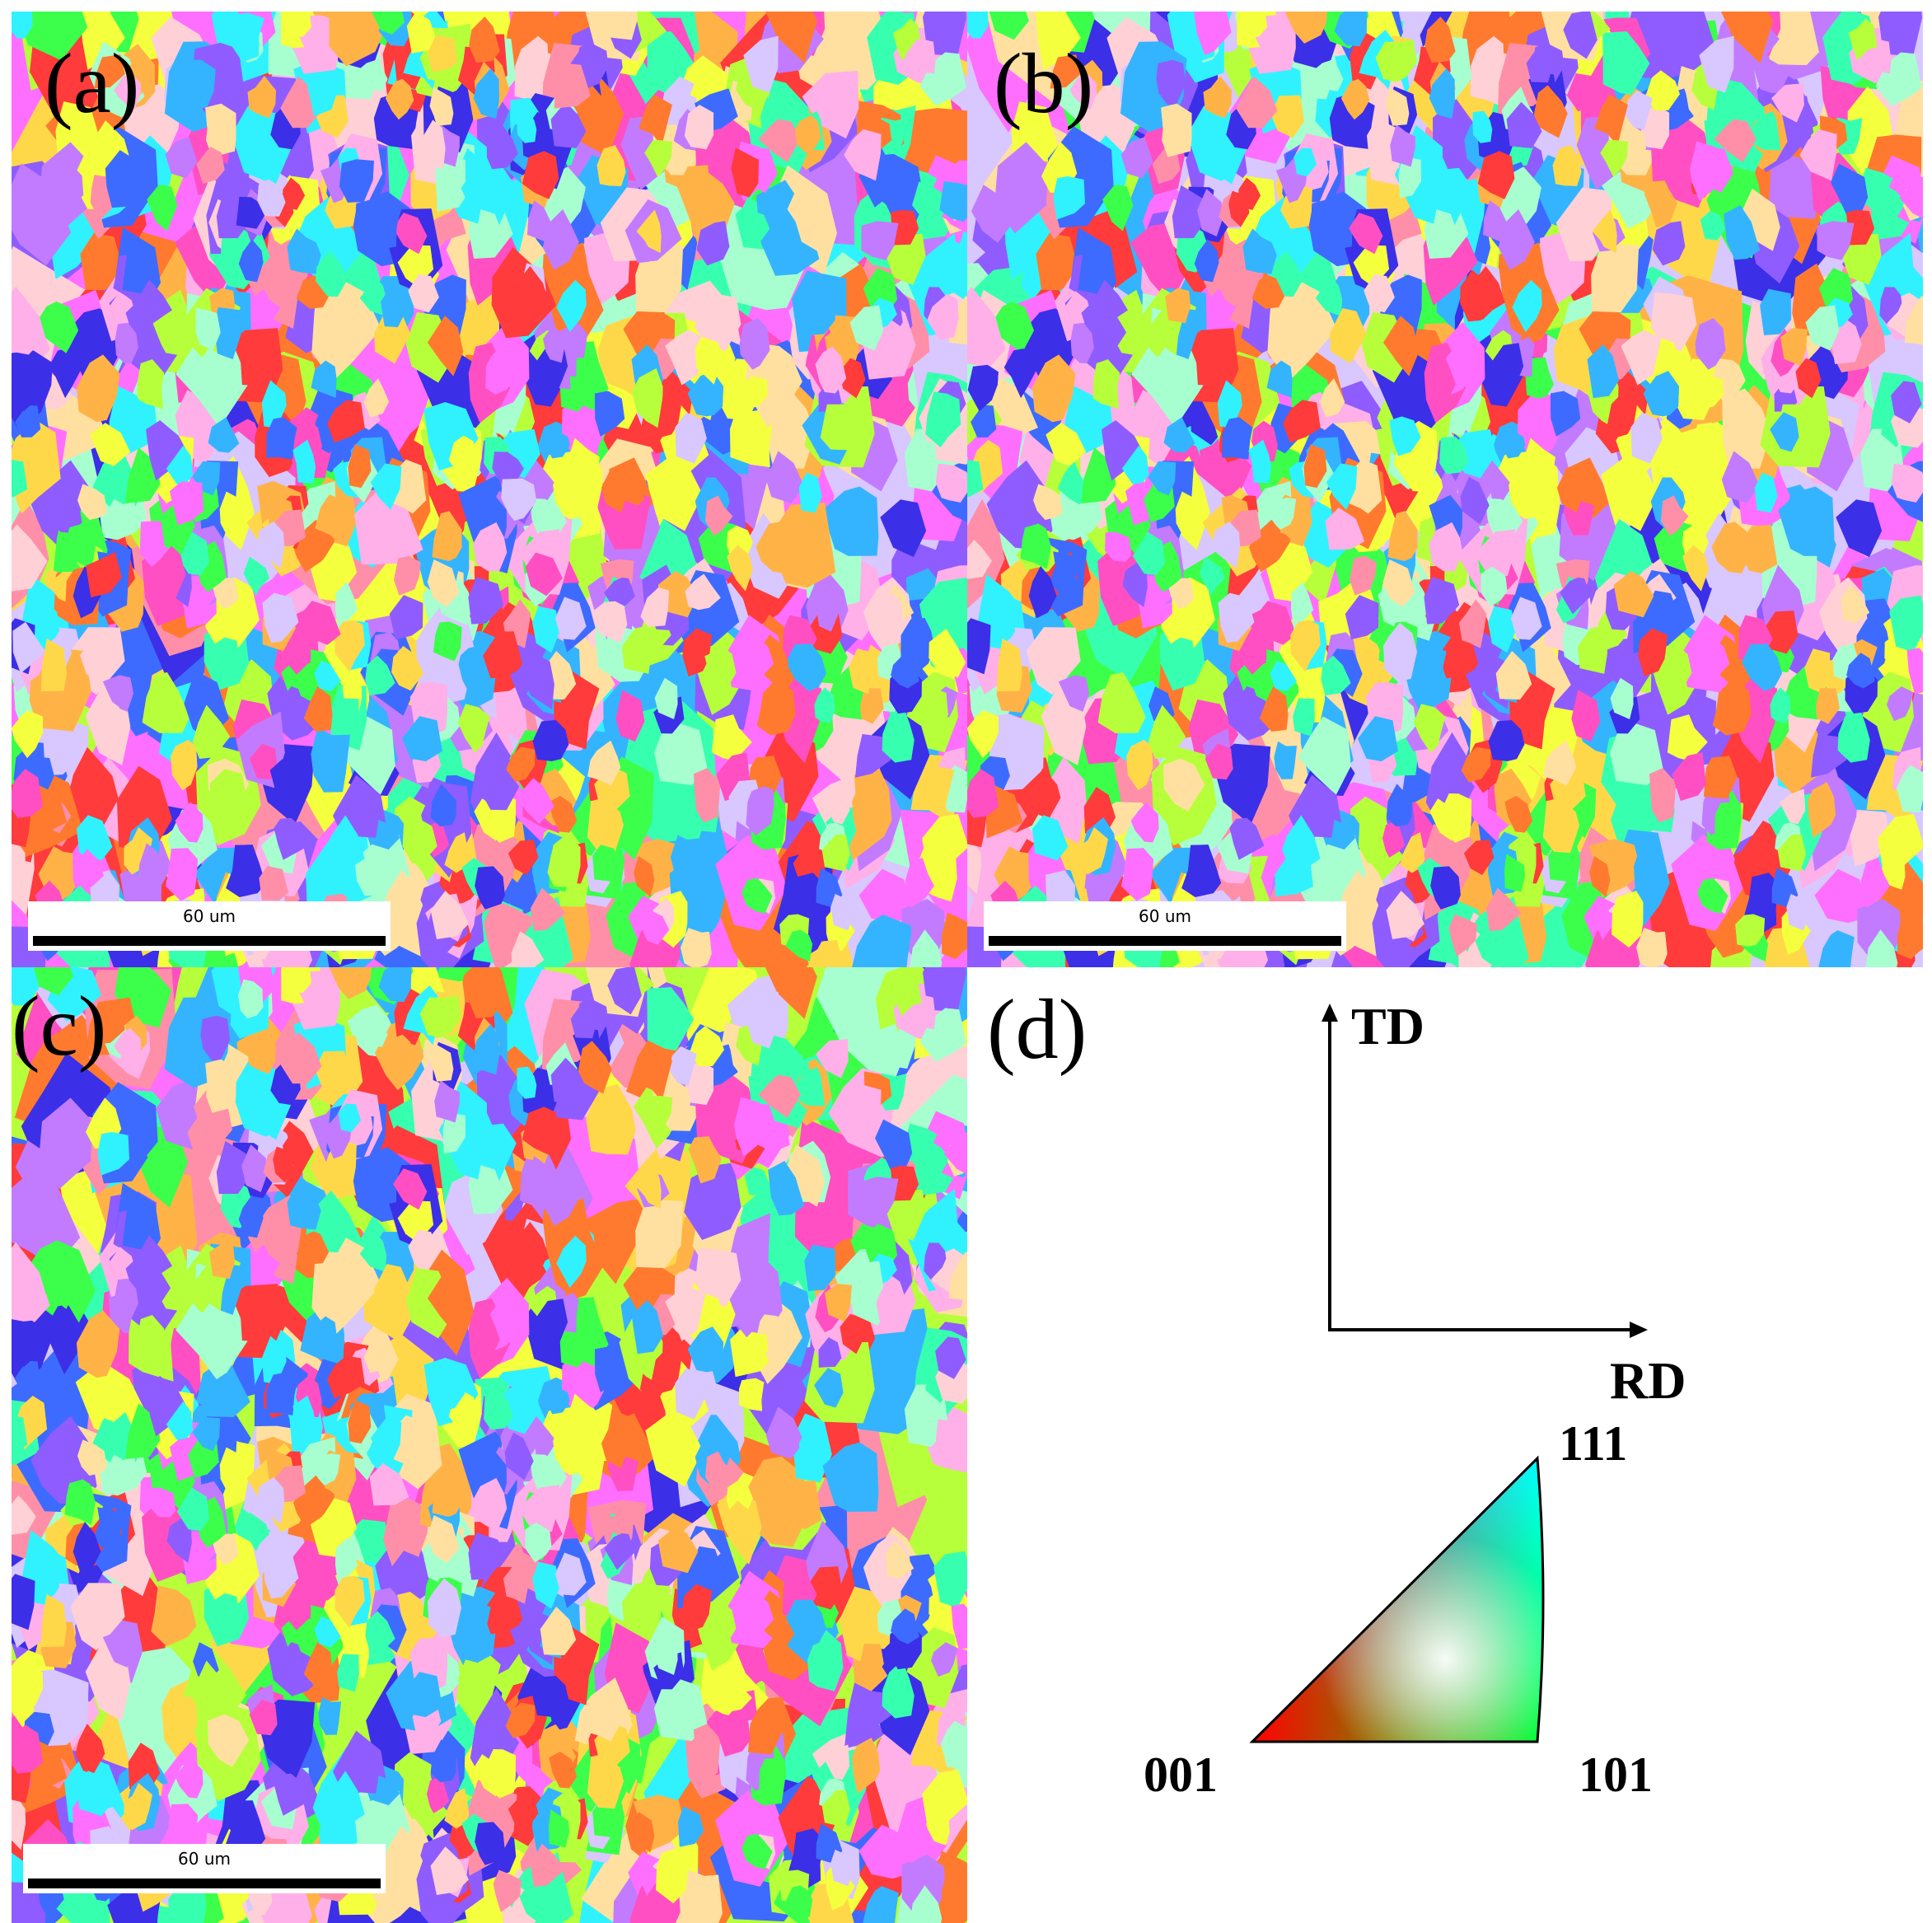 The image size is (1932, 1923). I want to click on sample-axes, so click(1485, 1171).